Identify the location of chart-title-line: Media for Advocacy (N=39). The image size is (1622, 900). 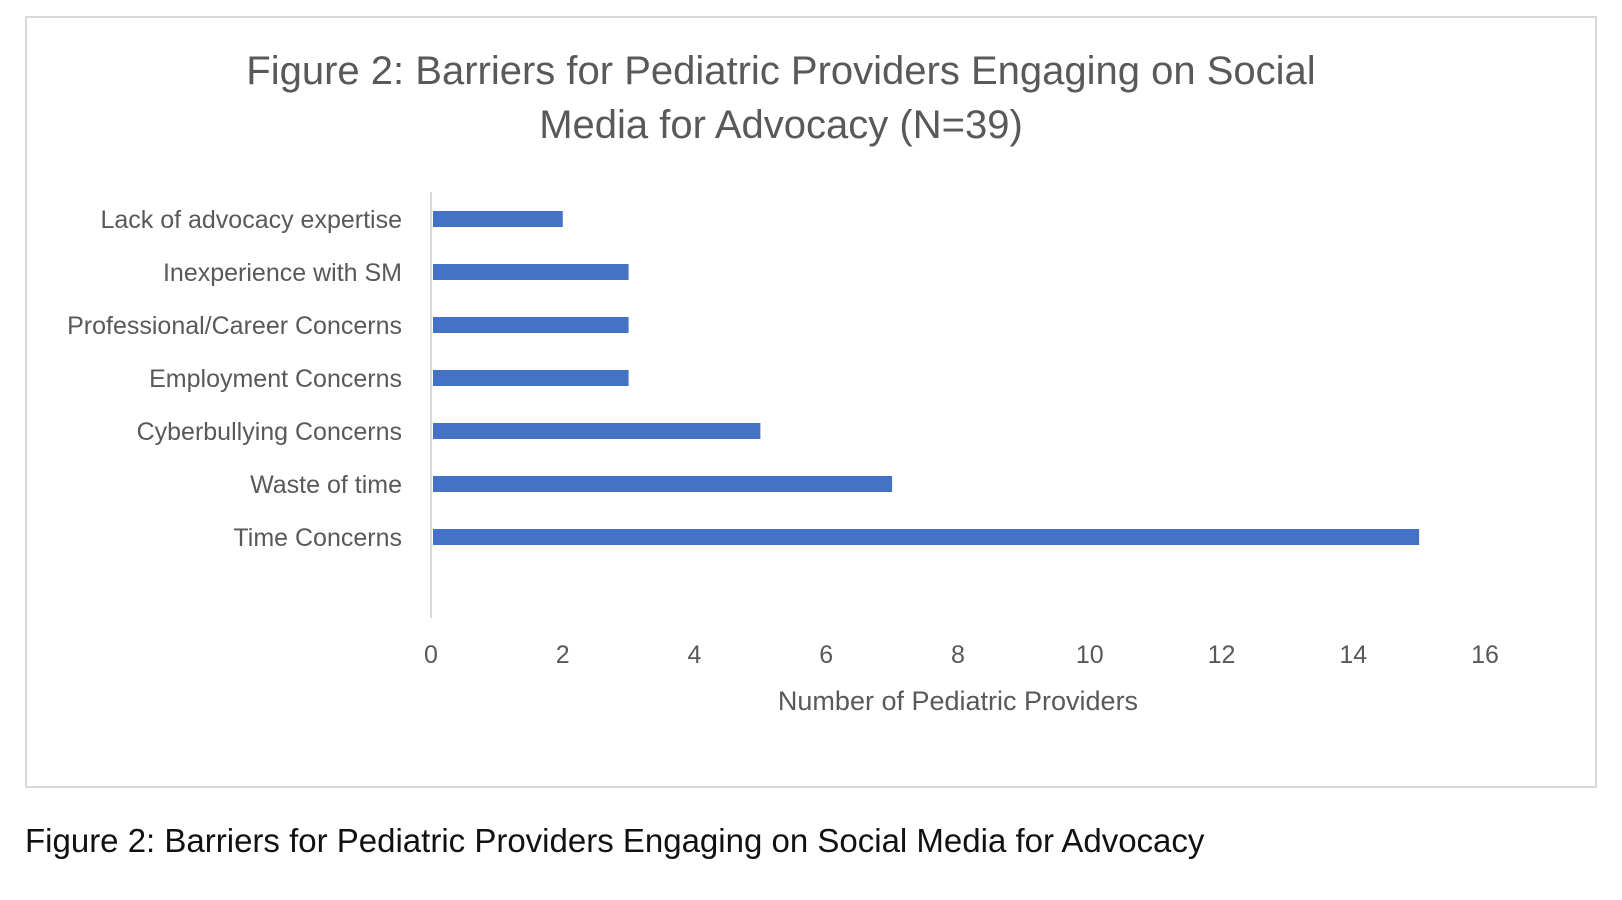
(781, 125).